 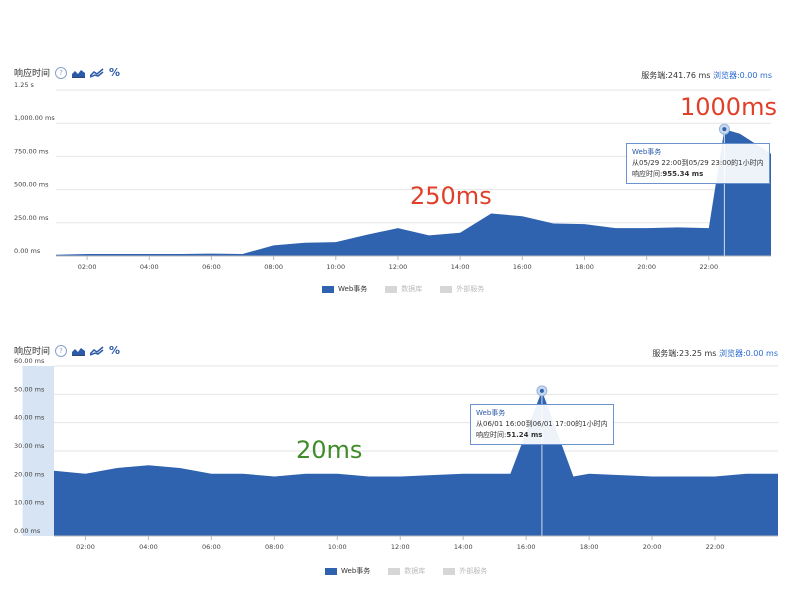 I want to click on header-stats: 服务端:241.76 ms 浏览器:0.00 ms, so click(x=706, y=75).